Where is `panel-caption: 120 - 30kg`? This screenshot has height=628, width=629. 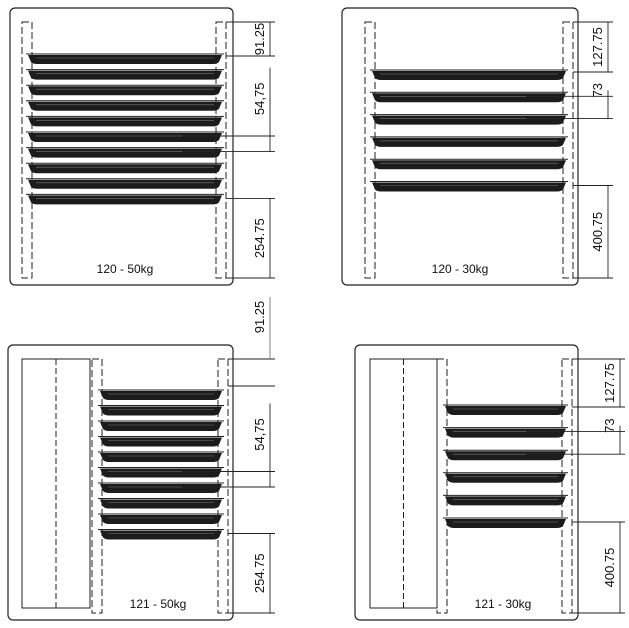
panel-caption: 120 - 30kg is located at coordinates (460, 269).